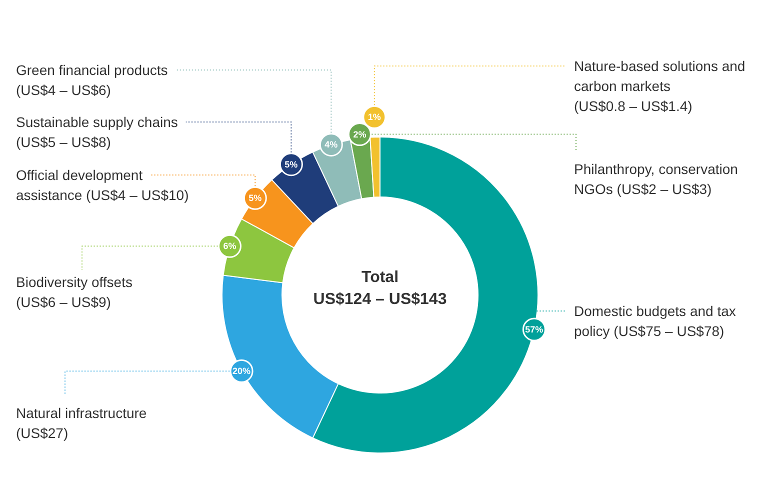  Describe the element at coordinates (380, 299) in the screenshot. I see `text: US$124 – US$143` at that location.